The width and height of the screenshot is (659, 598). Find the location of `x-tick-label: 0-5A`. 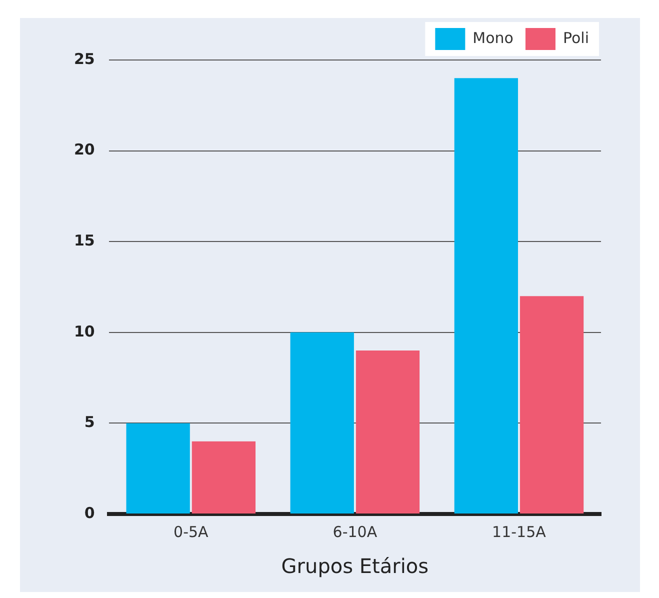

x-tick-label: 0-5A is located at coordinates (192, 531).